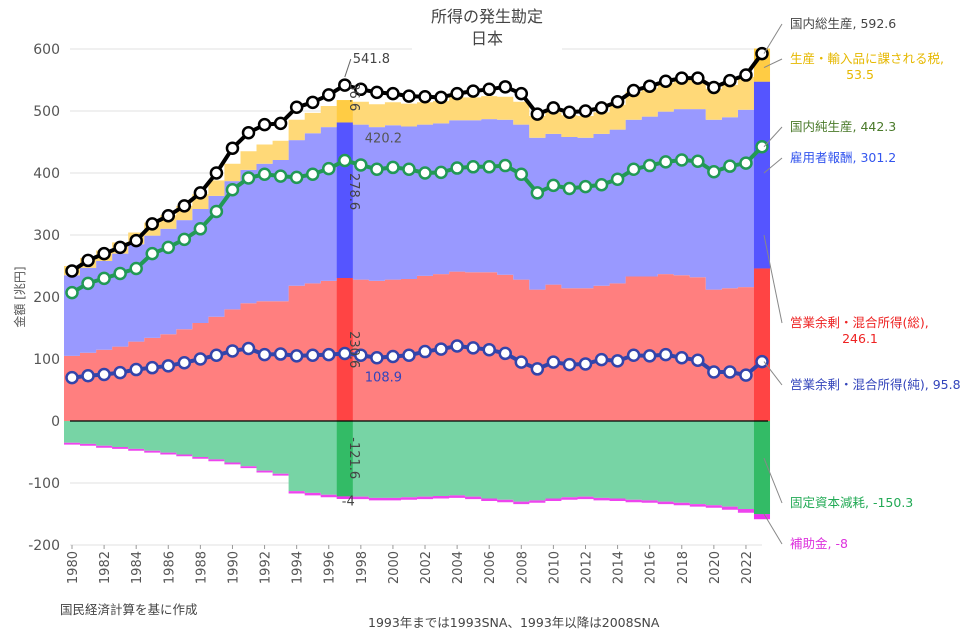 The width and height of the screenshot is (976, 637). I want to click on point-1-2017, so click(665, 162).